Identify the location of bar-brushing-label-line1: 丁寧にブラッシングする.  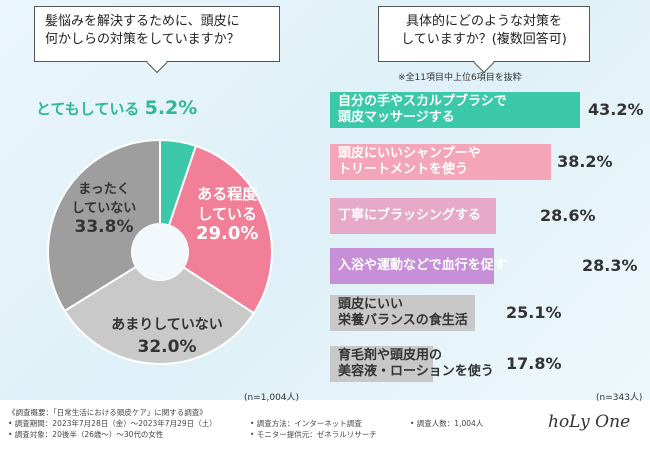
(410, 215).